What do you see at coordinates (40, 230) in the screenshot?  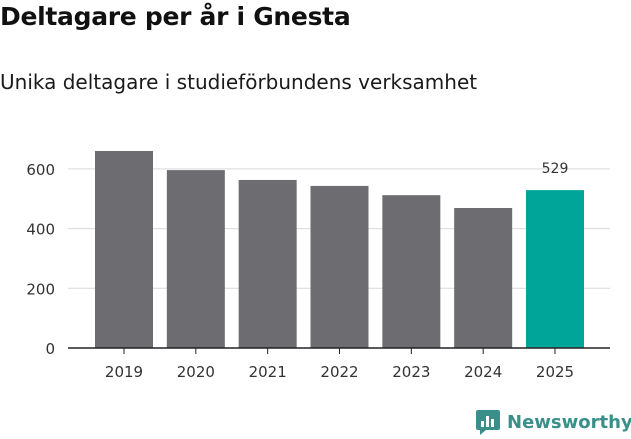 I see `y-tick-label: 400` at bounding box center [40, 230].